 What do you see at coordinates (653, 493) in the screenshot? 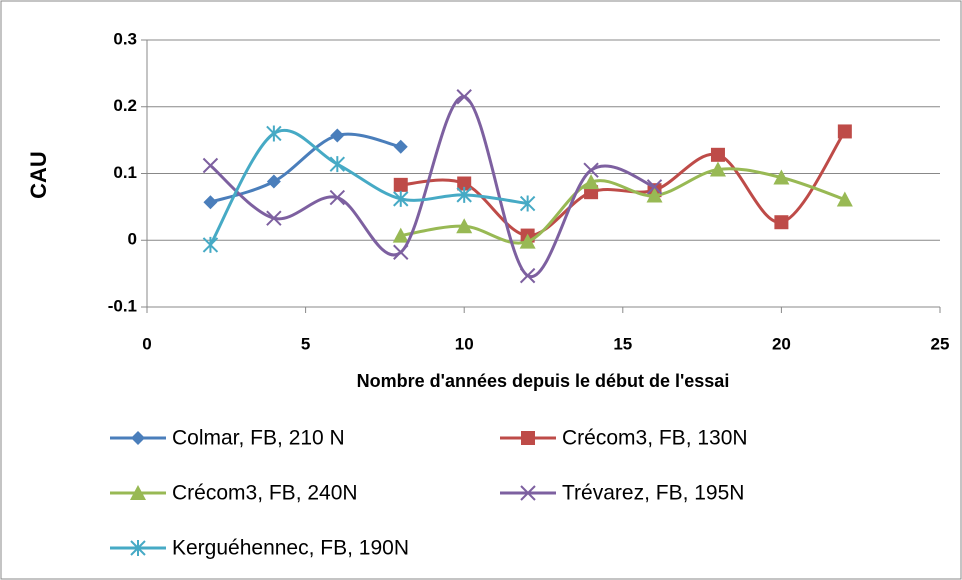
I see `legend-label: Trévarez, FB, 195N` at bounding box center [653, 493].